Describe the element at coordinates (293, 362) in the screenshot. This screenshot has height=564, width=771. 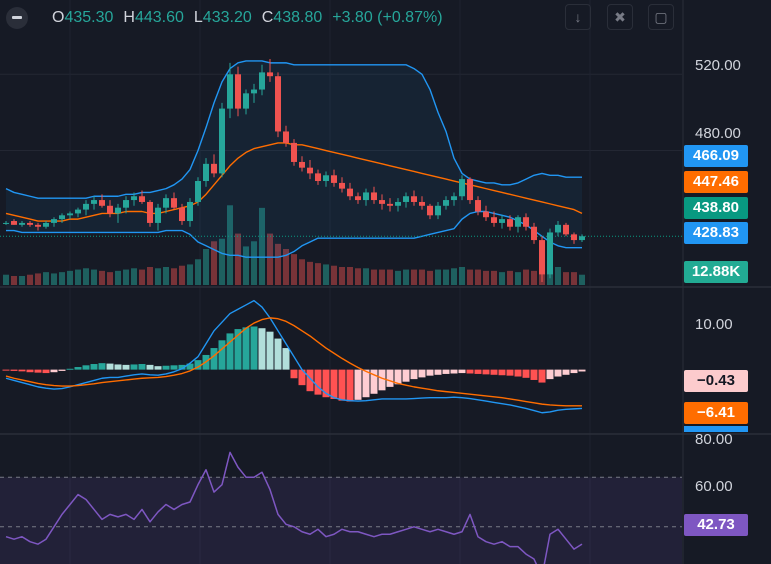
I see `macd-signal-line` at that location.